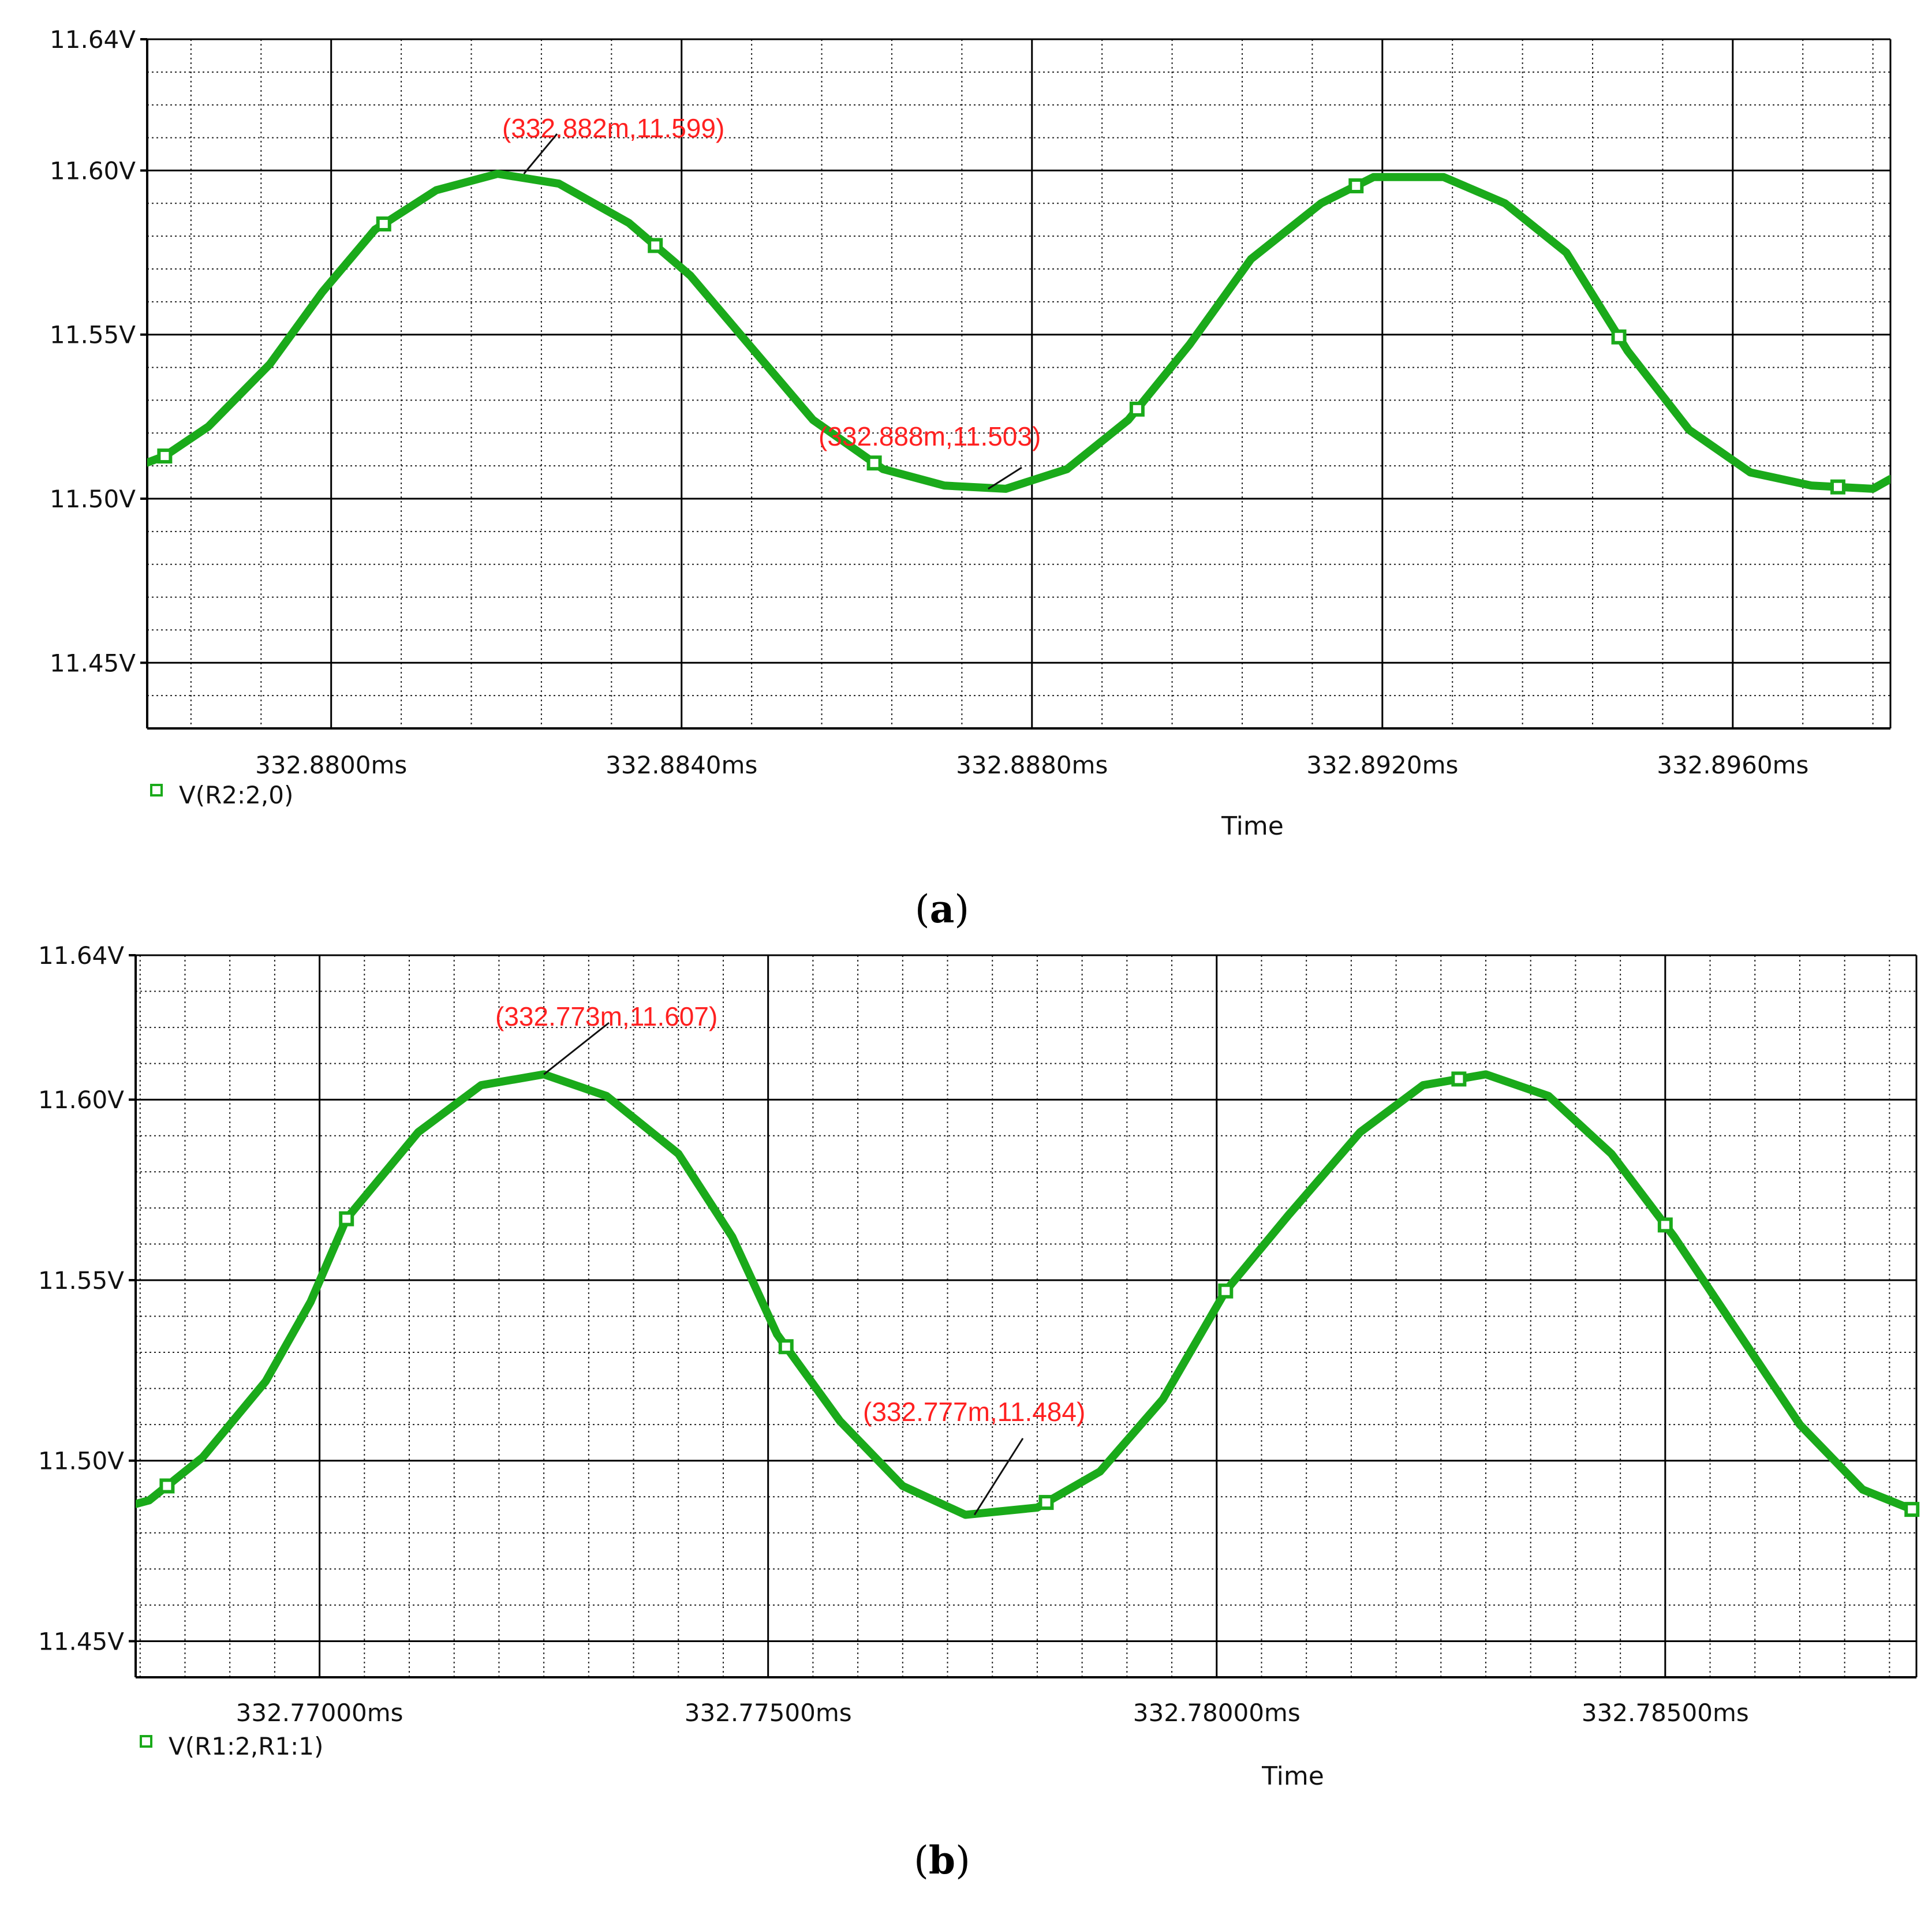  What do you see at coordinates (607, 1016) in the screenshot?
I see `annotation-label: (332.773m,11.607)` at bounding box center [607, 1016].